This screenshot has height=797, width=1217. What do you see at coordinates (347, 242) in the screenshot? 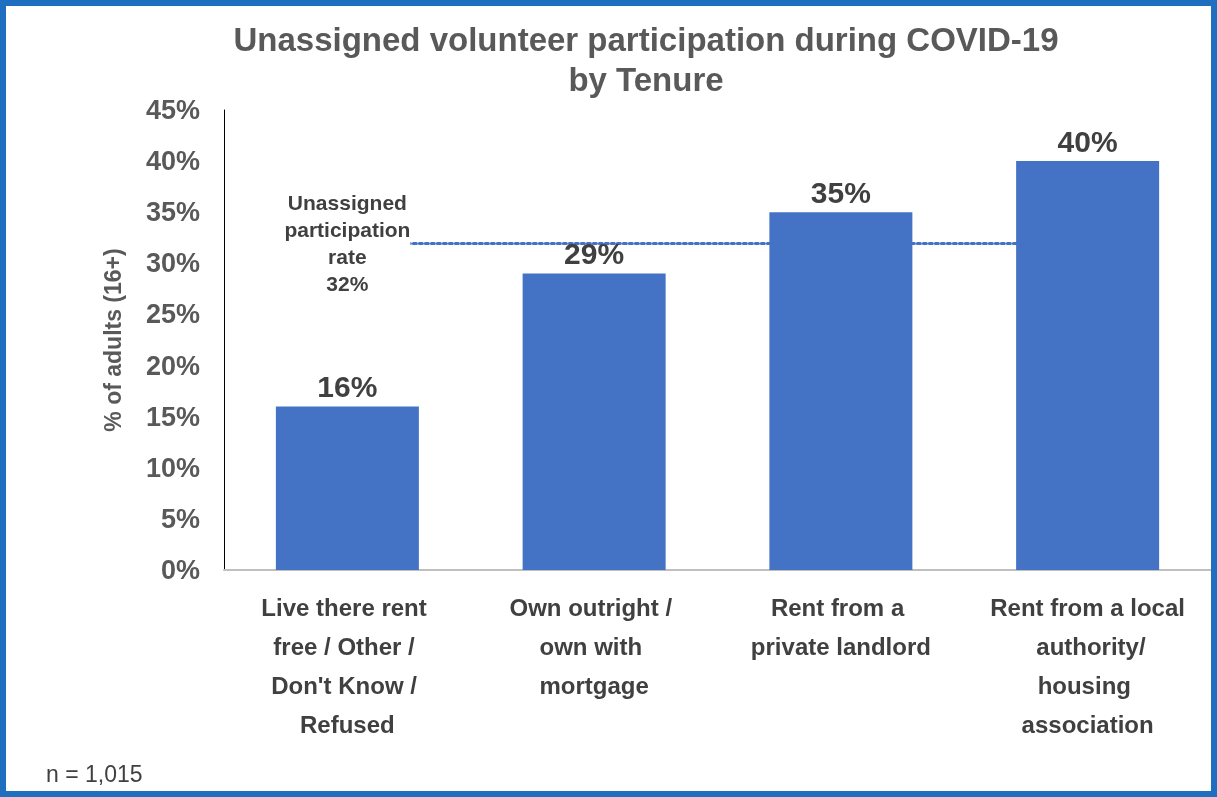
I see `ref-line-label: Unassigned participation rate 32%` at bounding box center [347, 242].